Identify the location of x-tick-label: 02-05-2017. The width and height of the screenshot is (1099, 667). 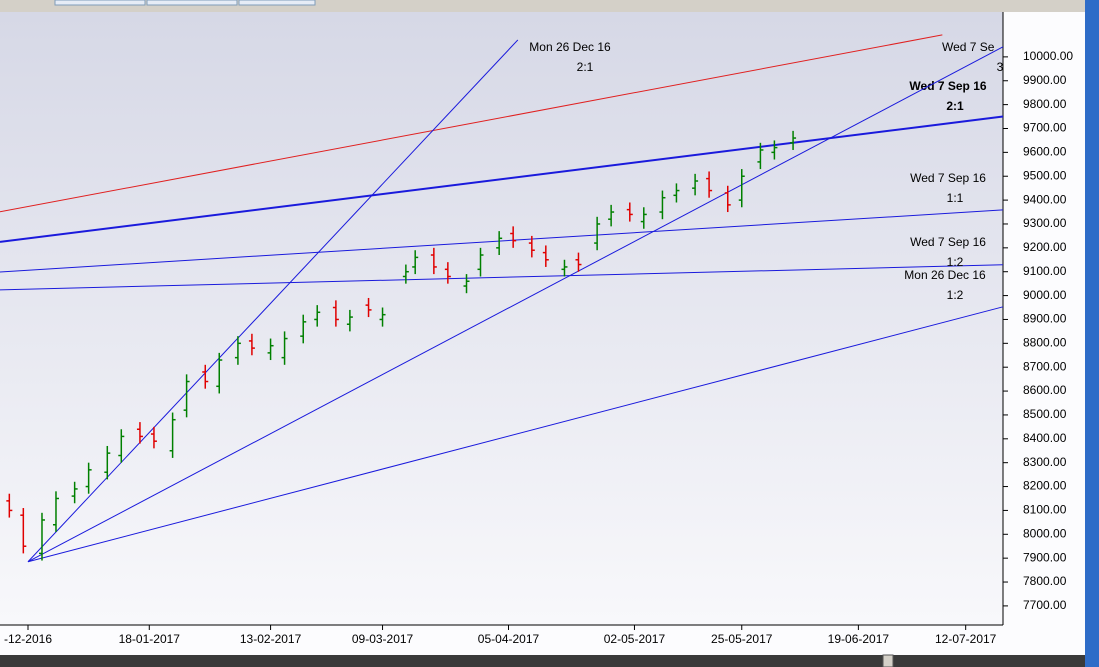
(635, 639).